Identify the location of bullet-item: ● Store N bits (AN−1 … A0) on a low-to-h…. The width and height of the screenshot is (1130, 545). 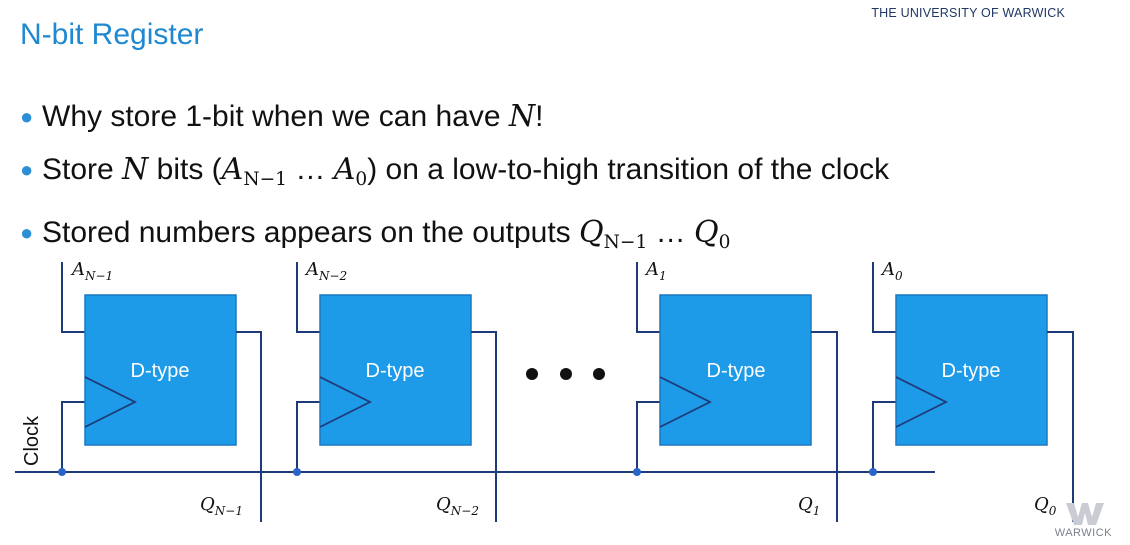
(454, 174).